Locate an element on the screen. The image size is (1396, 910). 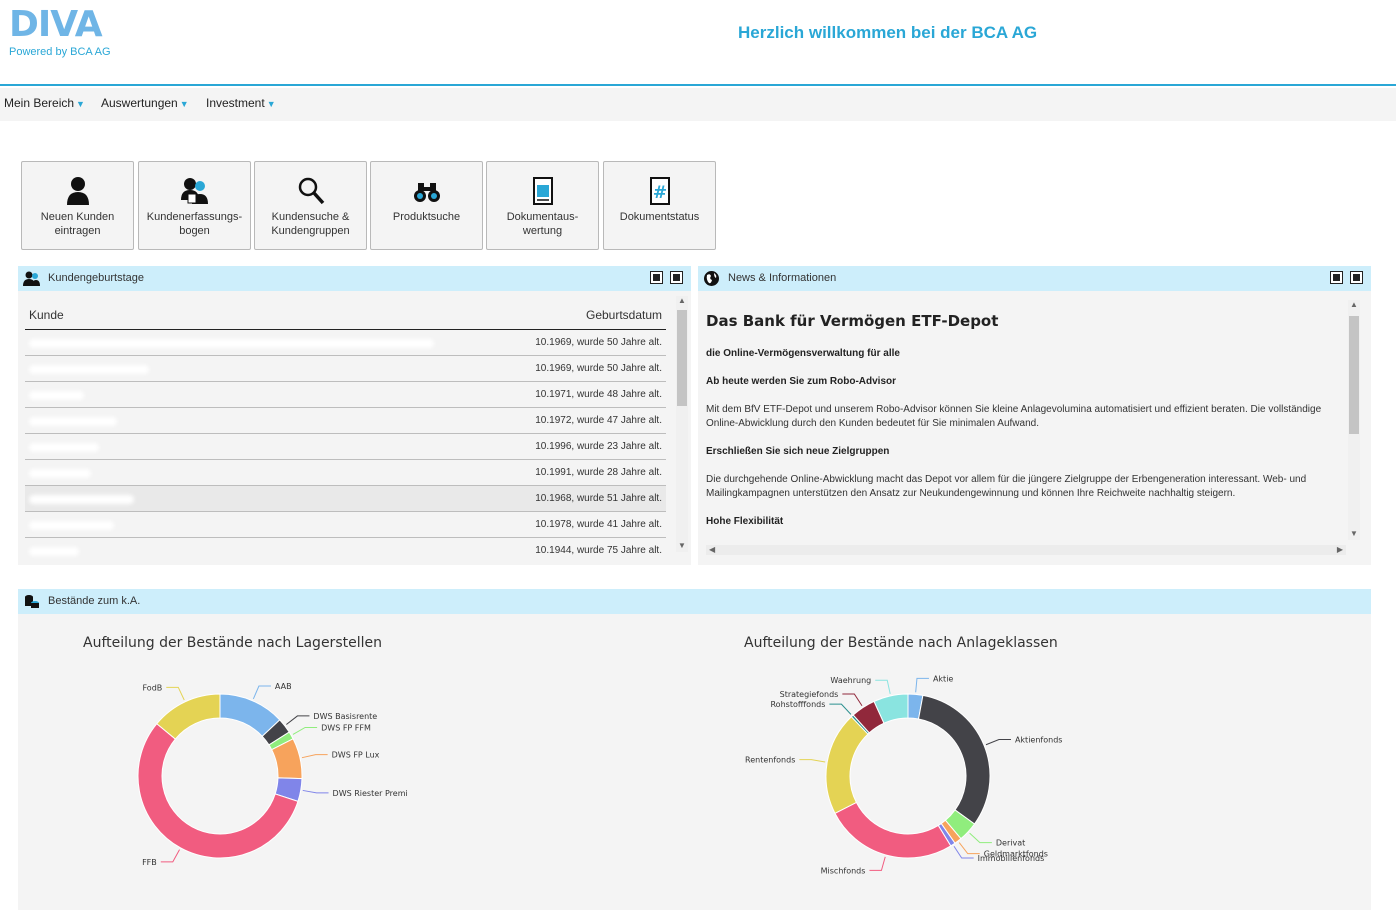
tile-label: bogen is located at coordinates (194, 231).